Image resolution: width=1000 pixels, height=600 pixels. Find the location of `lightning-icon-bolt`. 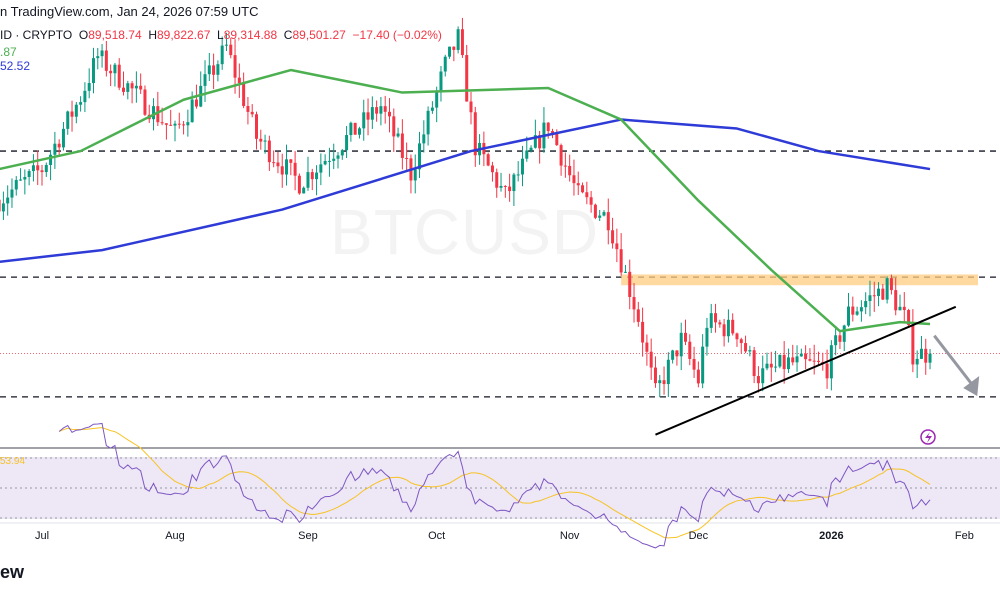

lightning-icon-bolt is located at coordinates (928, 437).